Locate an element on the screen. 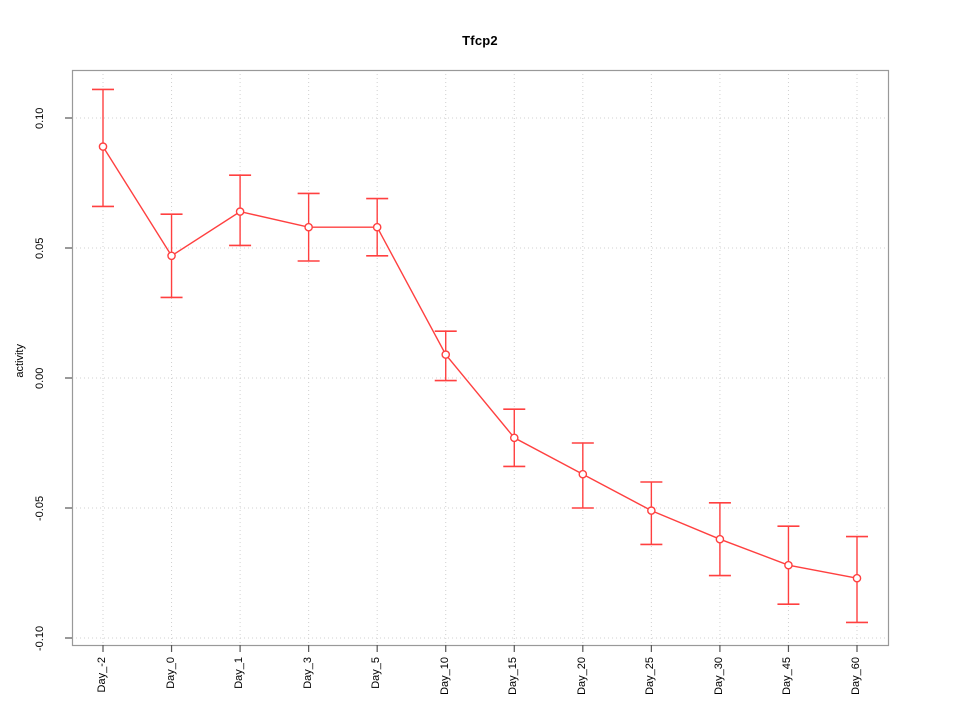  x-tick-label: Day_60 is located at coordinates (856, 676).